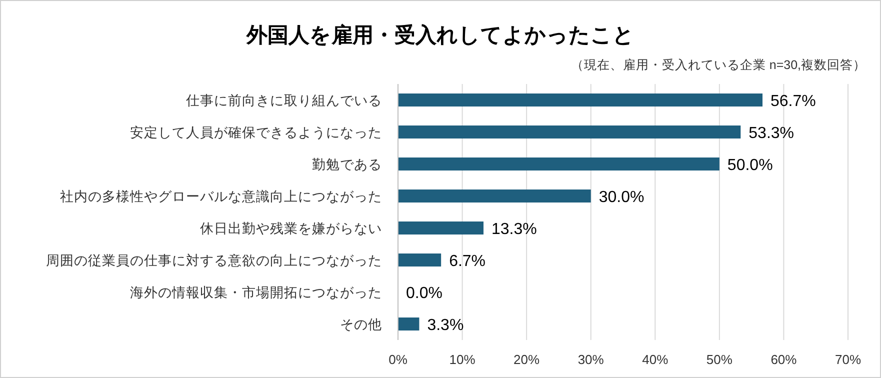  I want to click on y-tick-label: 周囲の従業員の仕事に対する意欲の向上につながった, so click(214, 260).